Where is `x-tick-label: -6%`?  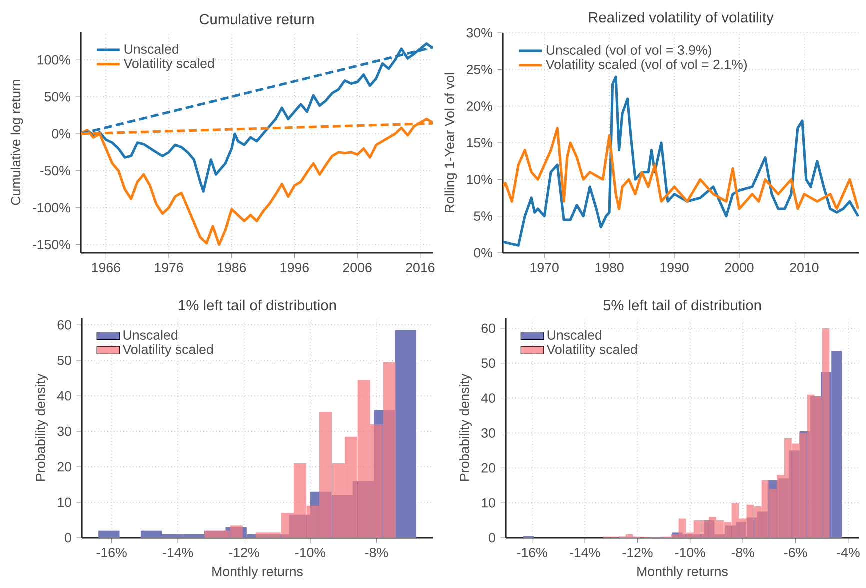
x-tick-label: -6% is located at coordinates (796, 553).